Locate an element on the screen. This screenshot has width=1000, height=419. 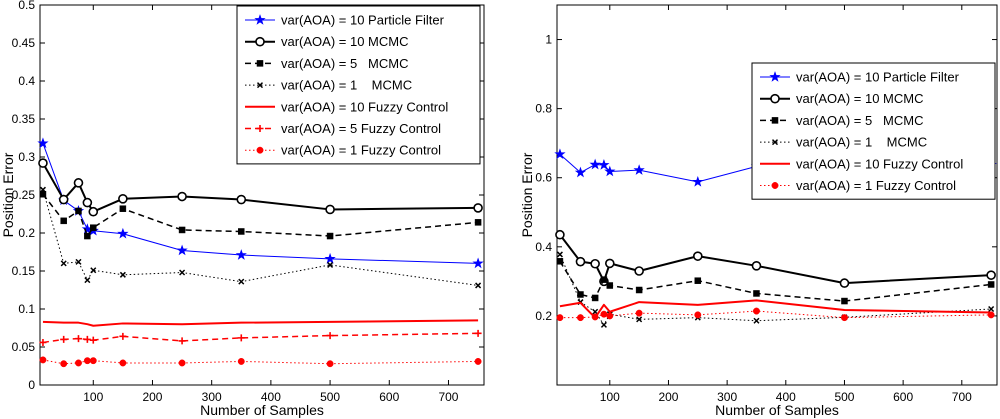
y-tick-label: 0.3 is located at coordinates (26, 157).